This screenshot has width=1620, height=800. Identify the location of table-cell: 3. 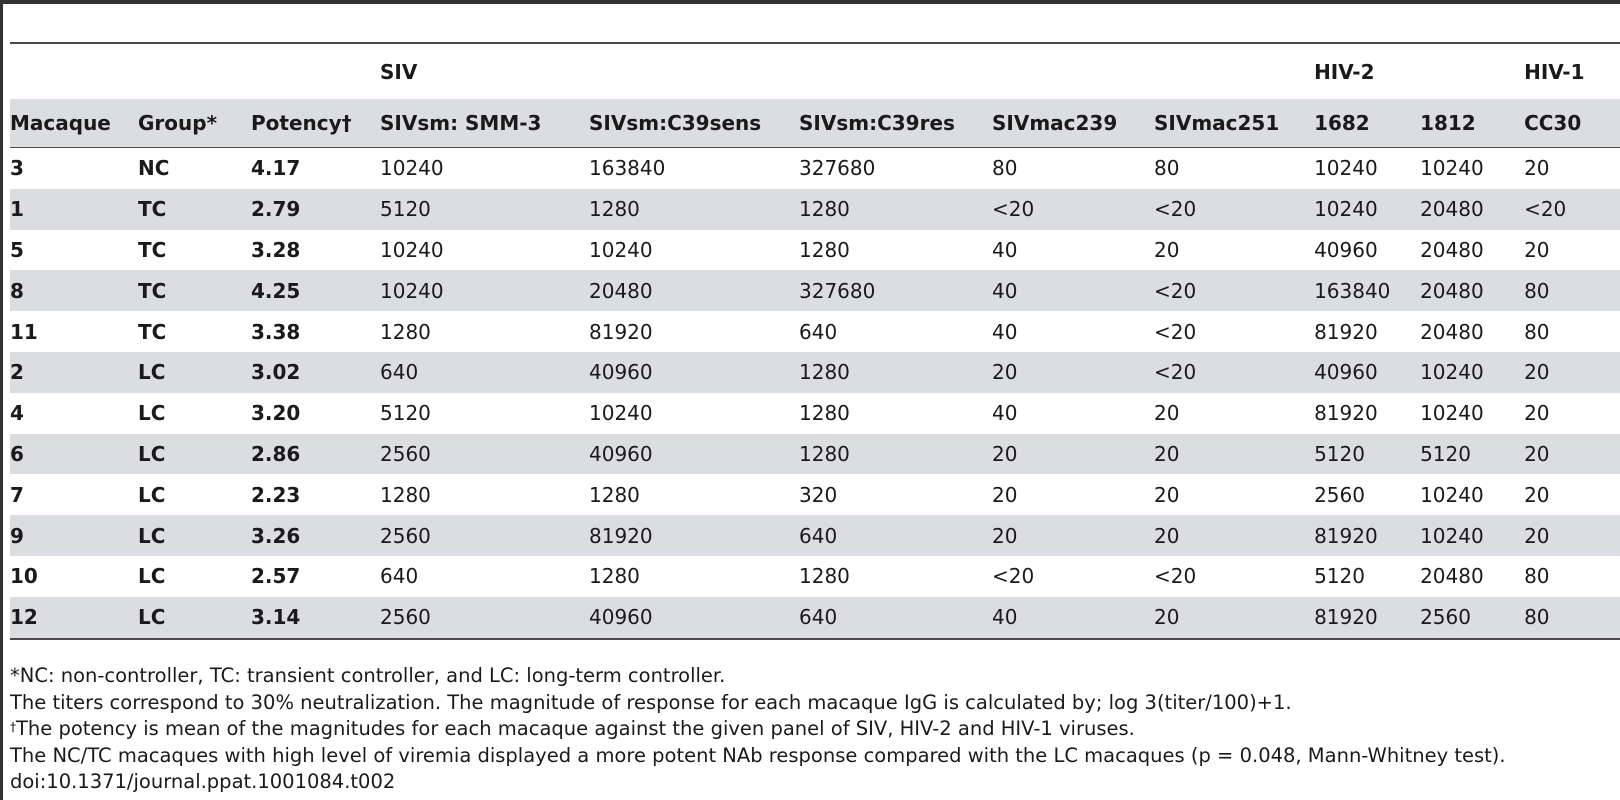
(17, 168).